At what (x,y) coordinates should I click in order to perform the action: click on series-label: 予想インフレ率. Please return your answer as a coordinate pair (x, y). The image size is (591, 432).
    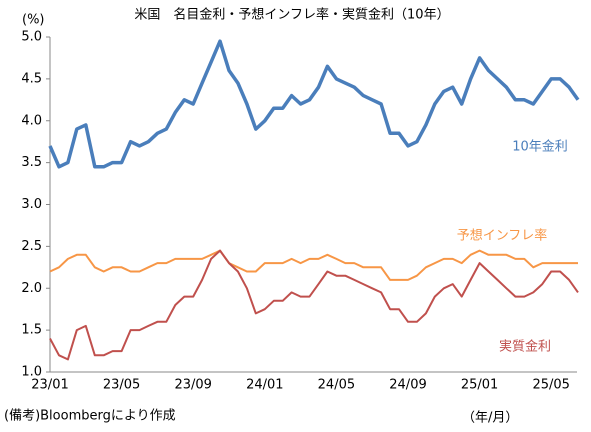
    Looking at the image, I should click on (502, 236).